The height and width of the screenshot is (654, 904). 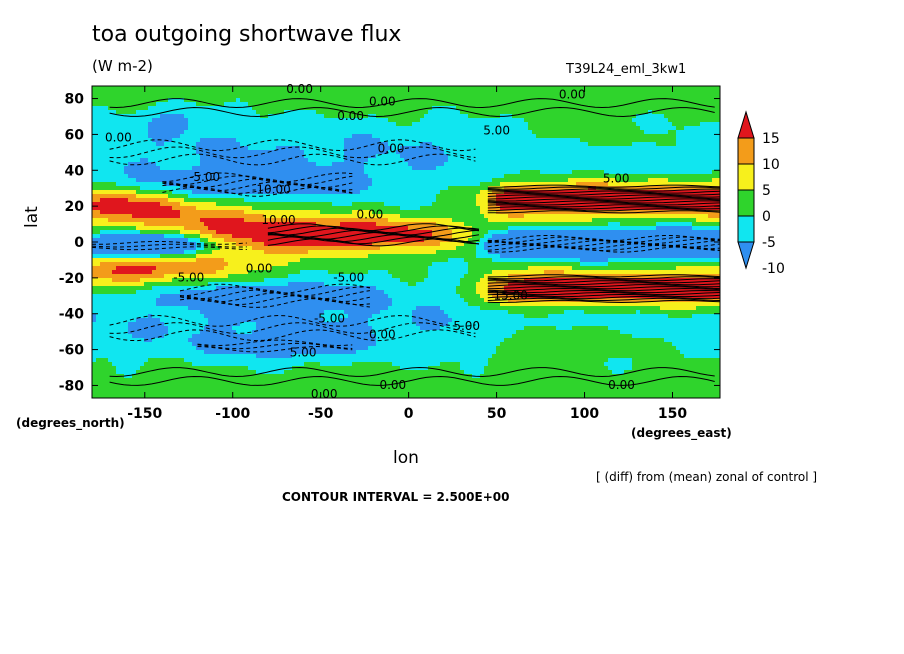 I want to click on contour-label-0: 0.00, so click(x=299, y=89).